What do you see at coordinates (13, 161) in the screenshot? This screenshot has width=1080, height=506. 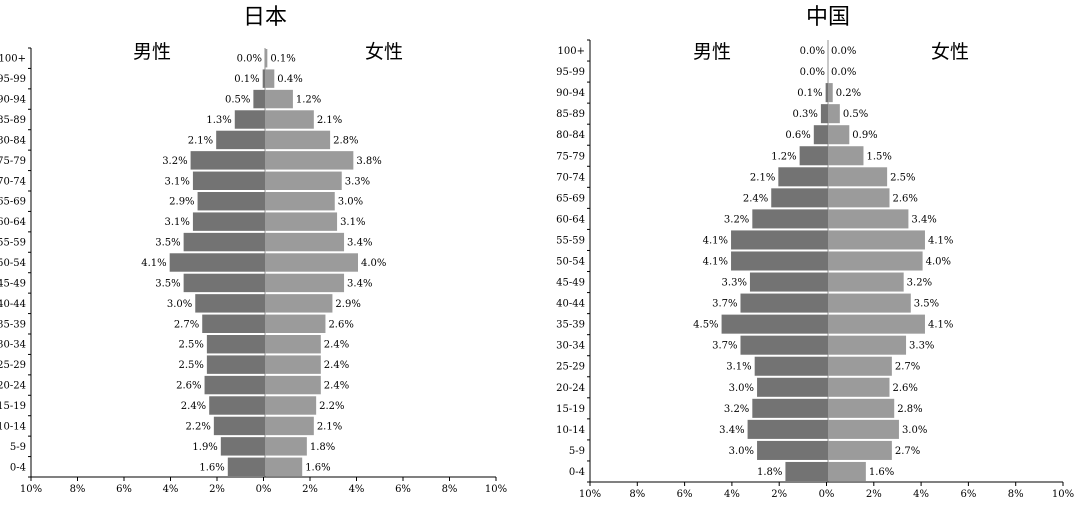 I see `age-group-label: 75-79` at bounding box center [13, 161].